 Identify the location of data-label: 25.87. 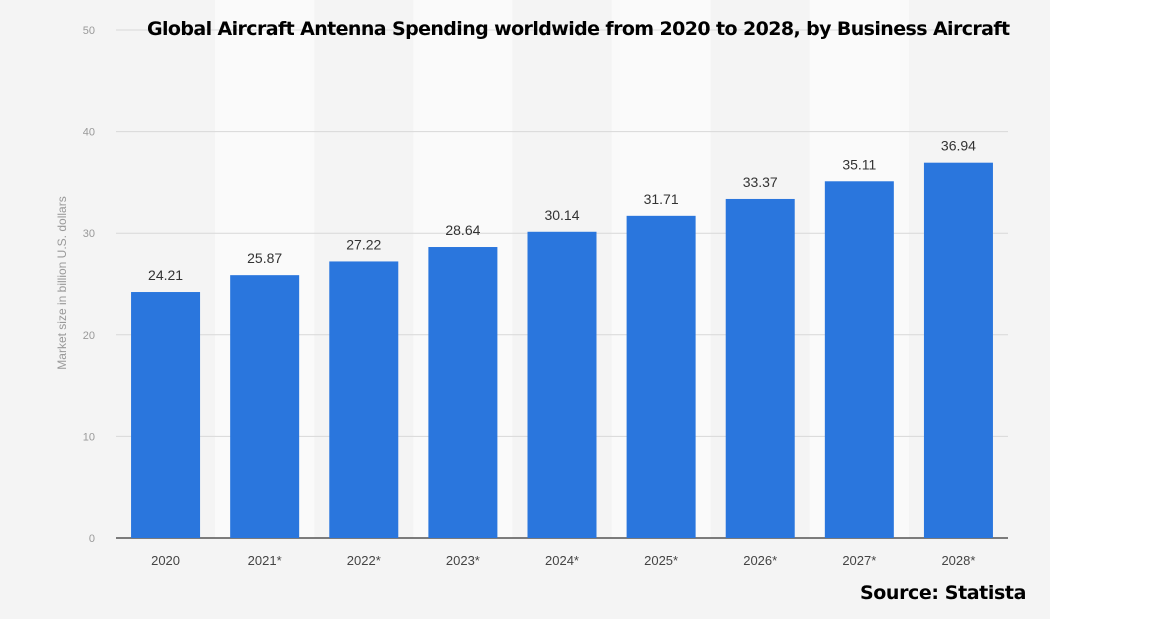
(264, 258).